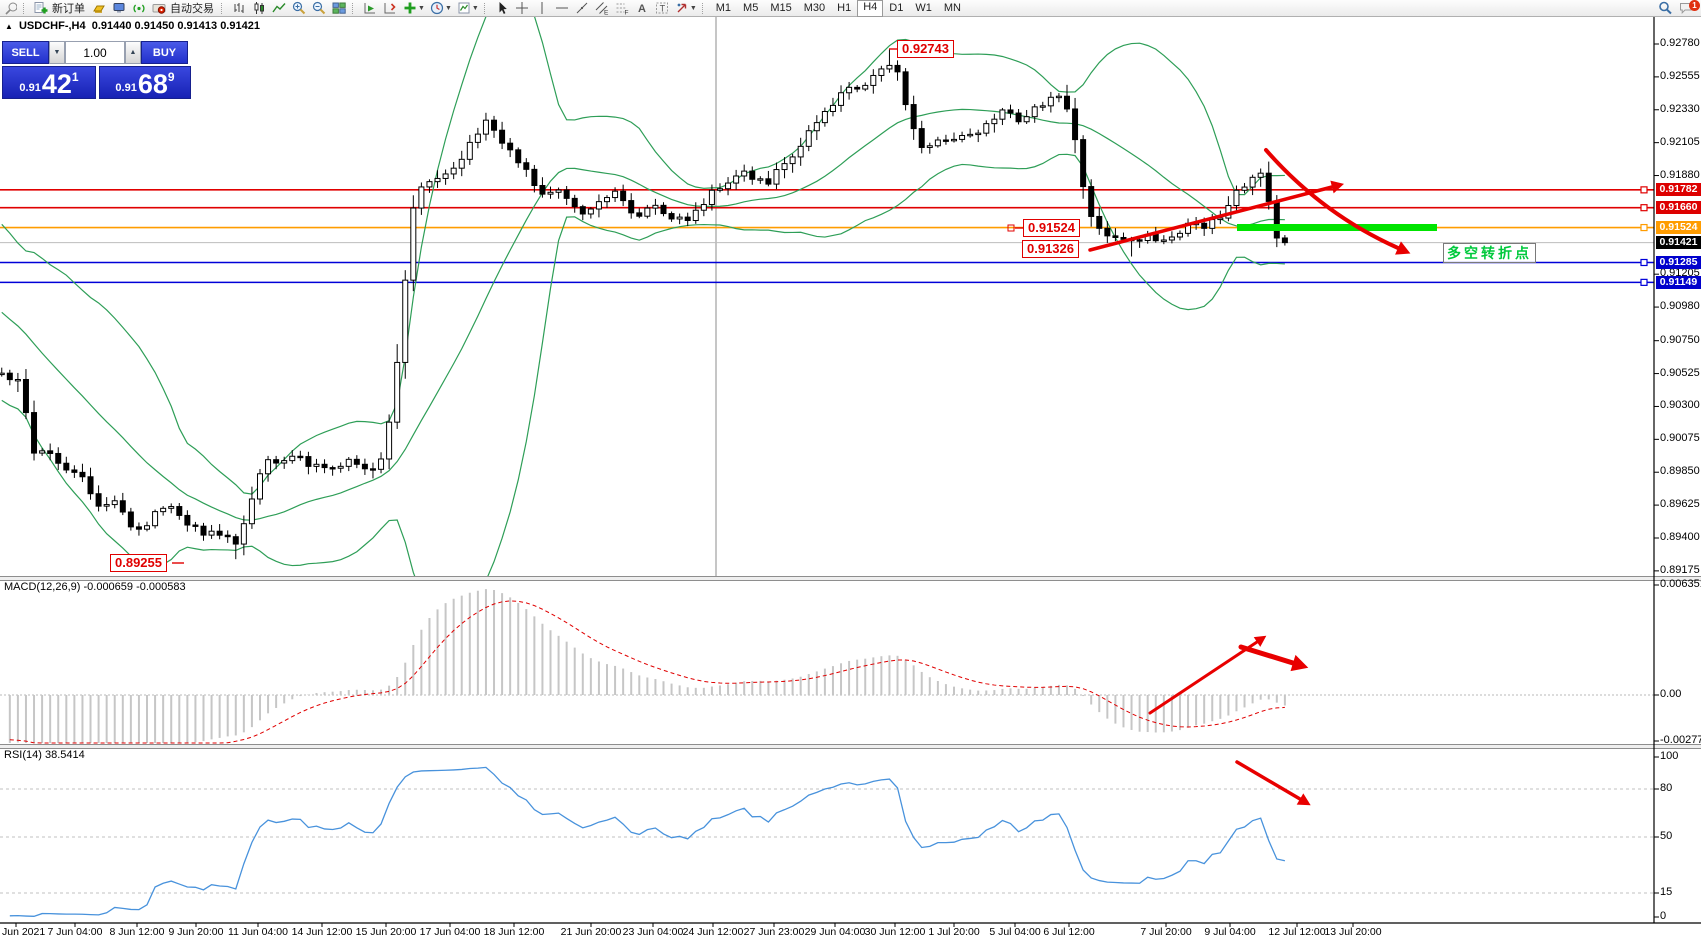 The width and height of the screenshot is (1701, 942). What do you see at coordinates (421, 8) in the screenshot?
I see `indicators-menu-button-dropdown-icon: ▼` at bounding box center [421, 8].